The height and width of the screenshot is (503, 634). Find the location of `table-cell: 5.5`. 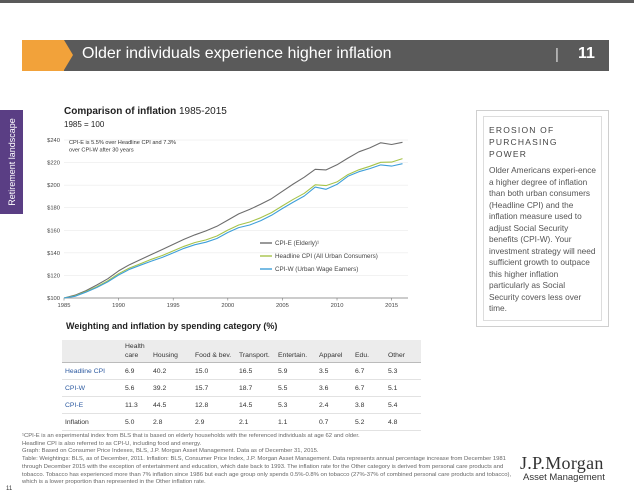

table-cell: 5.5 is located at coordinates (283, 388).